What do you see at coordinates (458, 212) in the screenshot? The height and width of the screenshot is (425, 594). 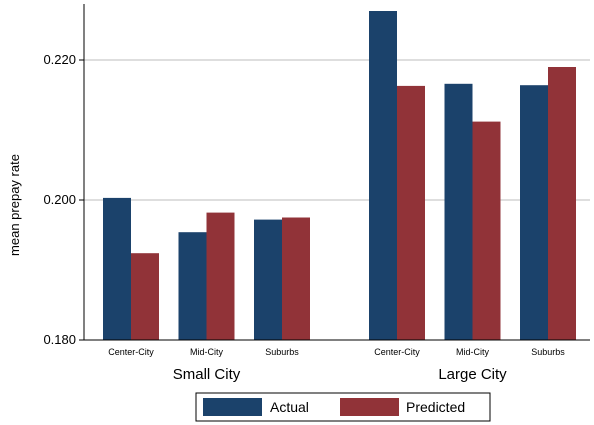 I see `bar-actual-large-city-mid-city` at bounding box center [458, 212].